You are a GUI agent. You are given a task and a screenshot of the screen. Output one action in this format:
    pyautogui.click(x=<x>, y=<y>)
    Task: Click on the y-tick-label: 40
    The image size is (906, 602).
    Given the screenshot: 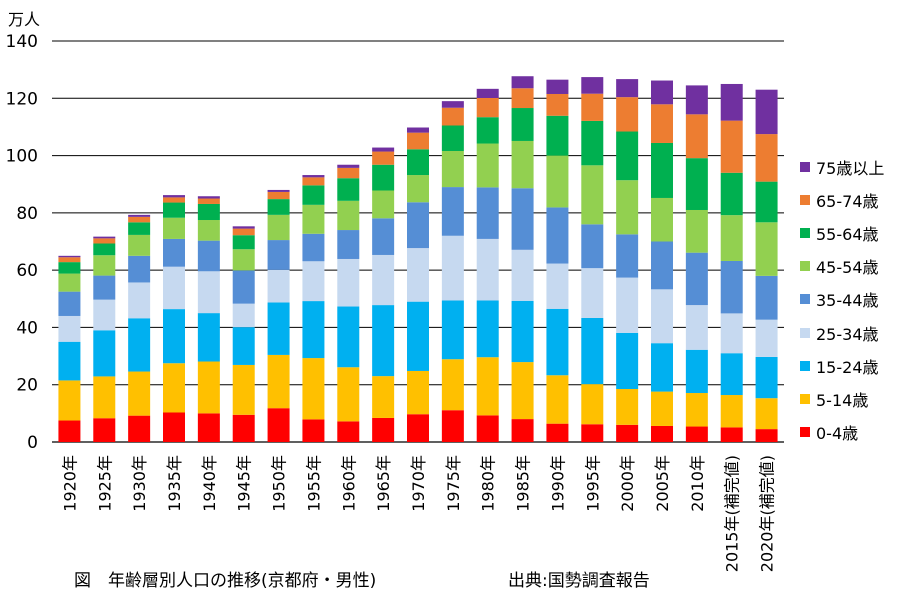 What is the action you would take?
    pyautogui.click(x=27, y=328)
    